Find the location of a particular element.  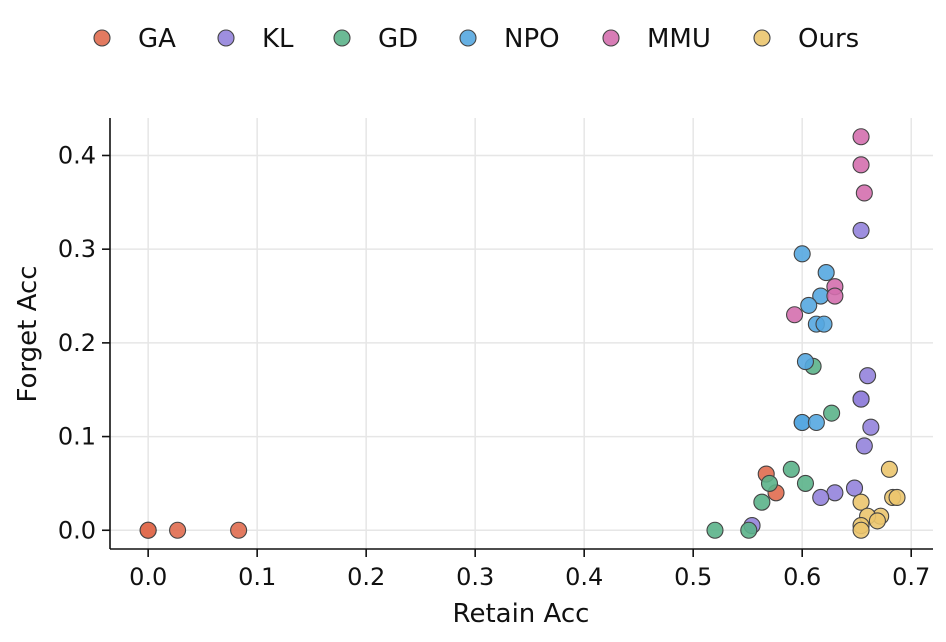

series-npo is located at coordinates (814, 338).